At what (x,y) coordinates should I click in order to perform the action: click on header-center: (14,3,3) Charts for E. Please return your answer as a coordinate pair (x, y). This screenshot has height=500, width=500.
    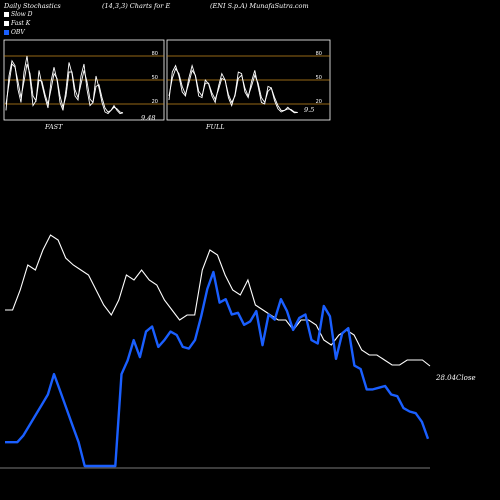
    Looking at the image, I should click on (136, 6).